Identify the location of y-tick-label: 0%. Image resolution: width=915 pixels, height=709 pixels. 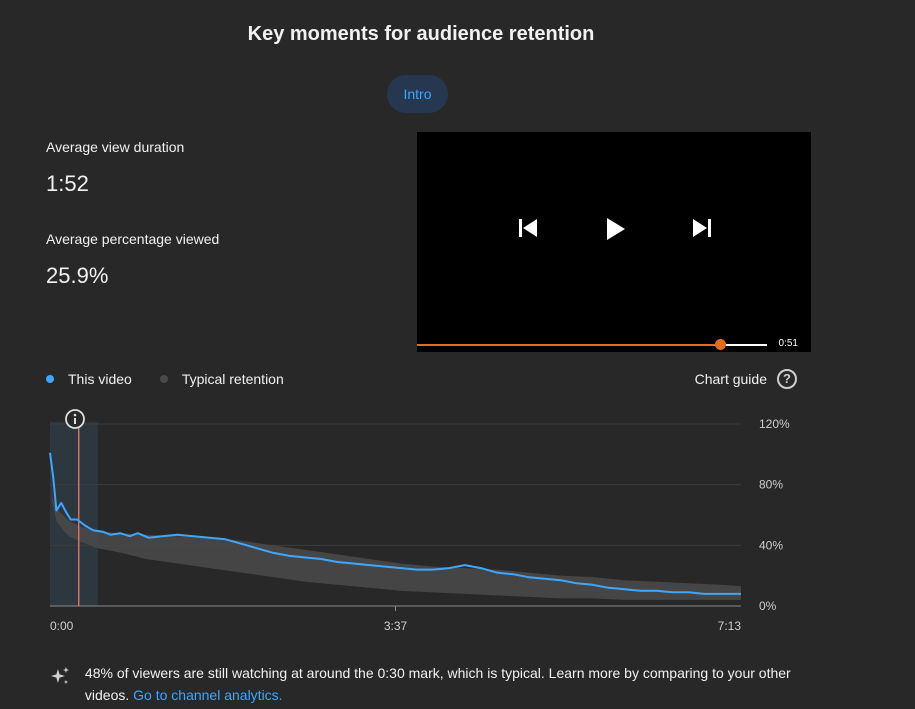
(768, 606).